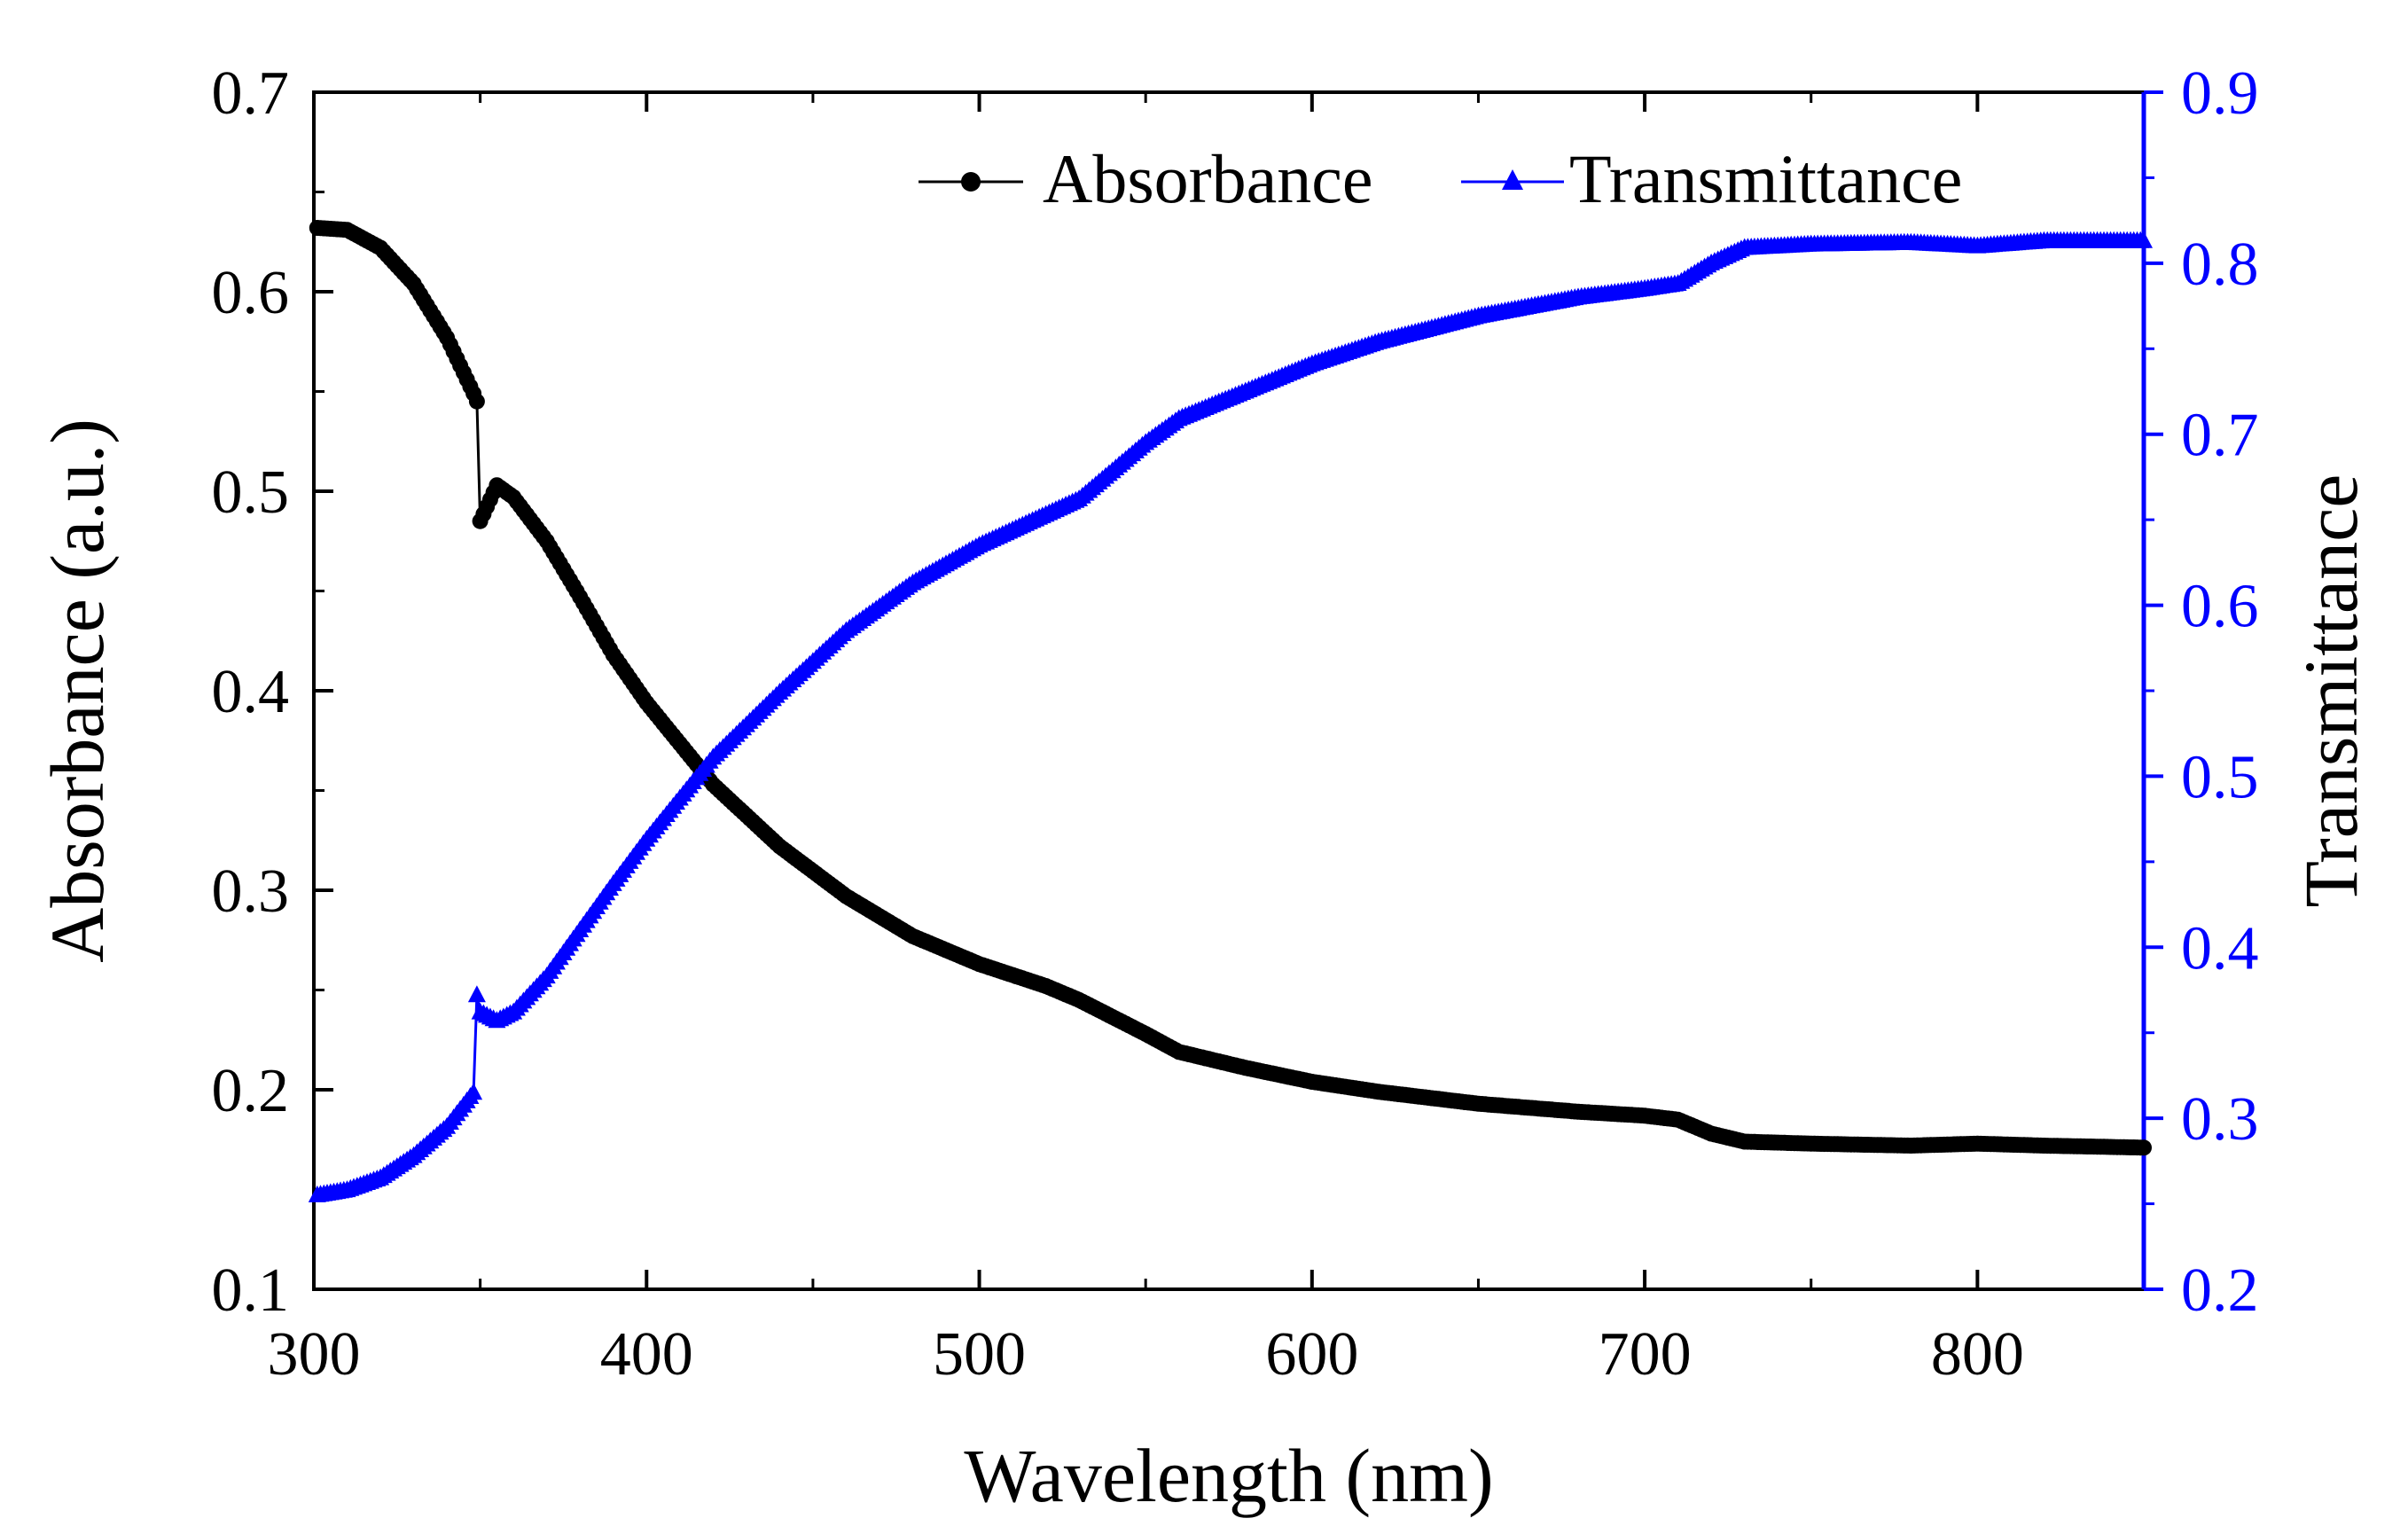 This screenshot has height=1534, width=2408. Describe the element at coordinates (2201, 692) in the screenshot. I see `right-axis-ticks: 0.2 0.3 0.4 0.5 0.6 0.7 0.8 0.9` at that location.